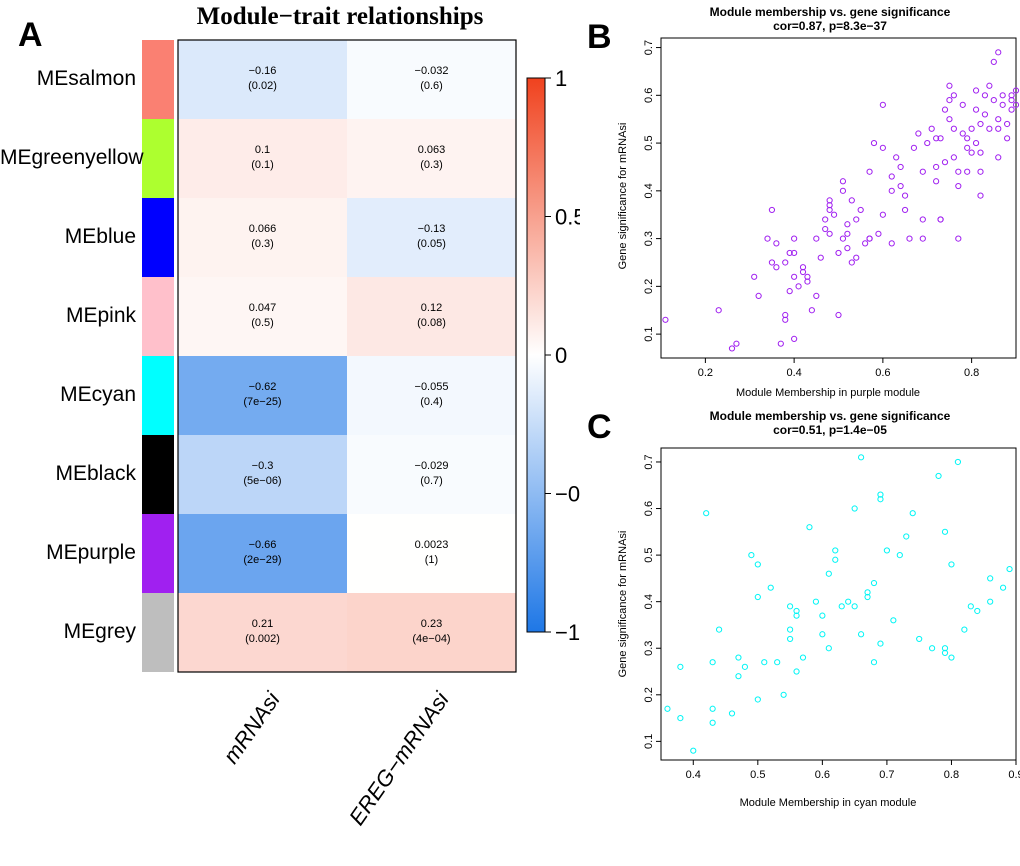 The image size is (1020, 866). I want to click on cell-pvalue: (4e−04), so click(431, 638).